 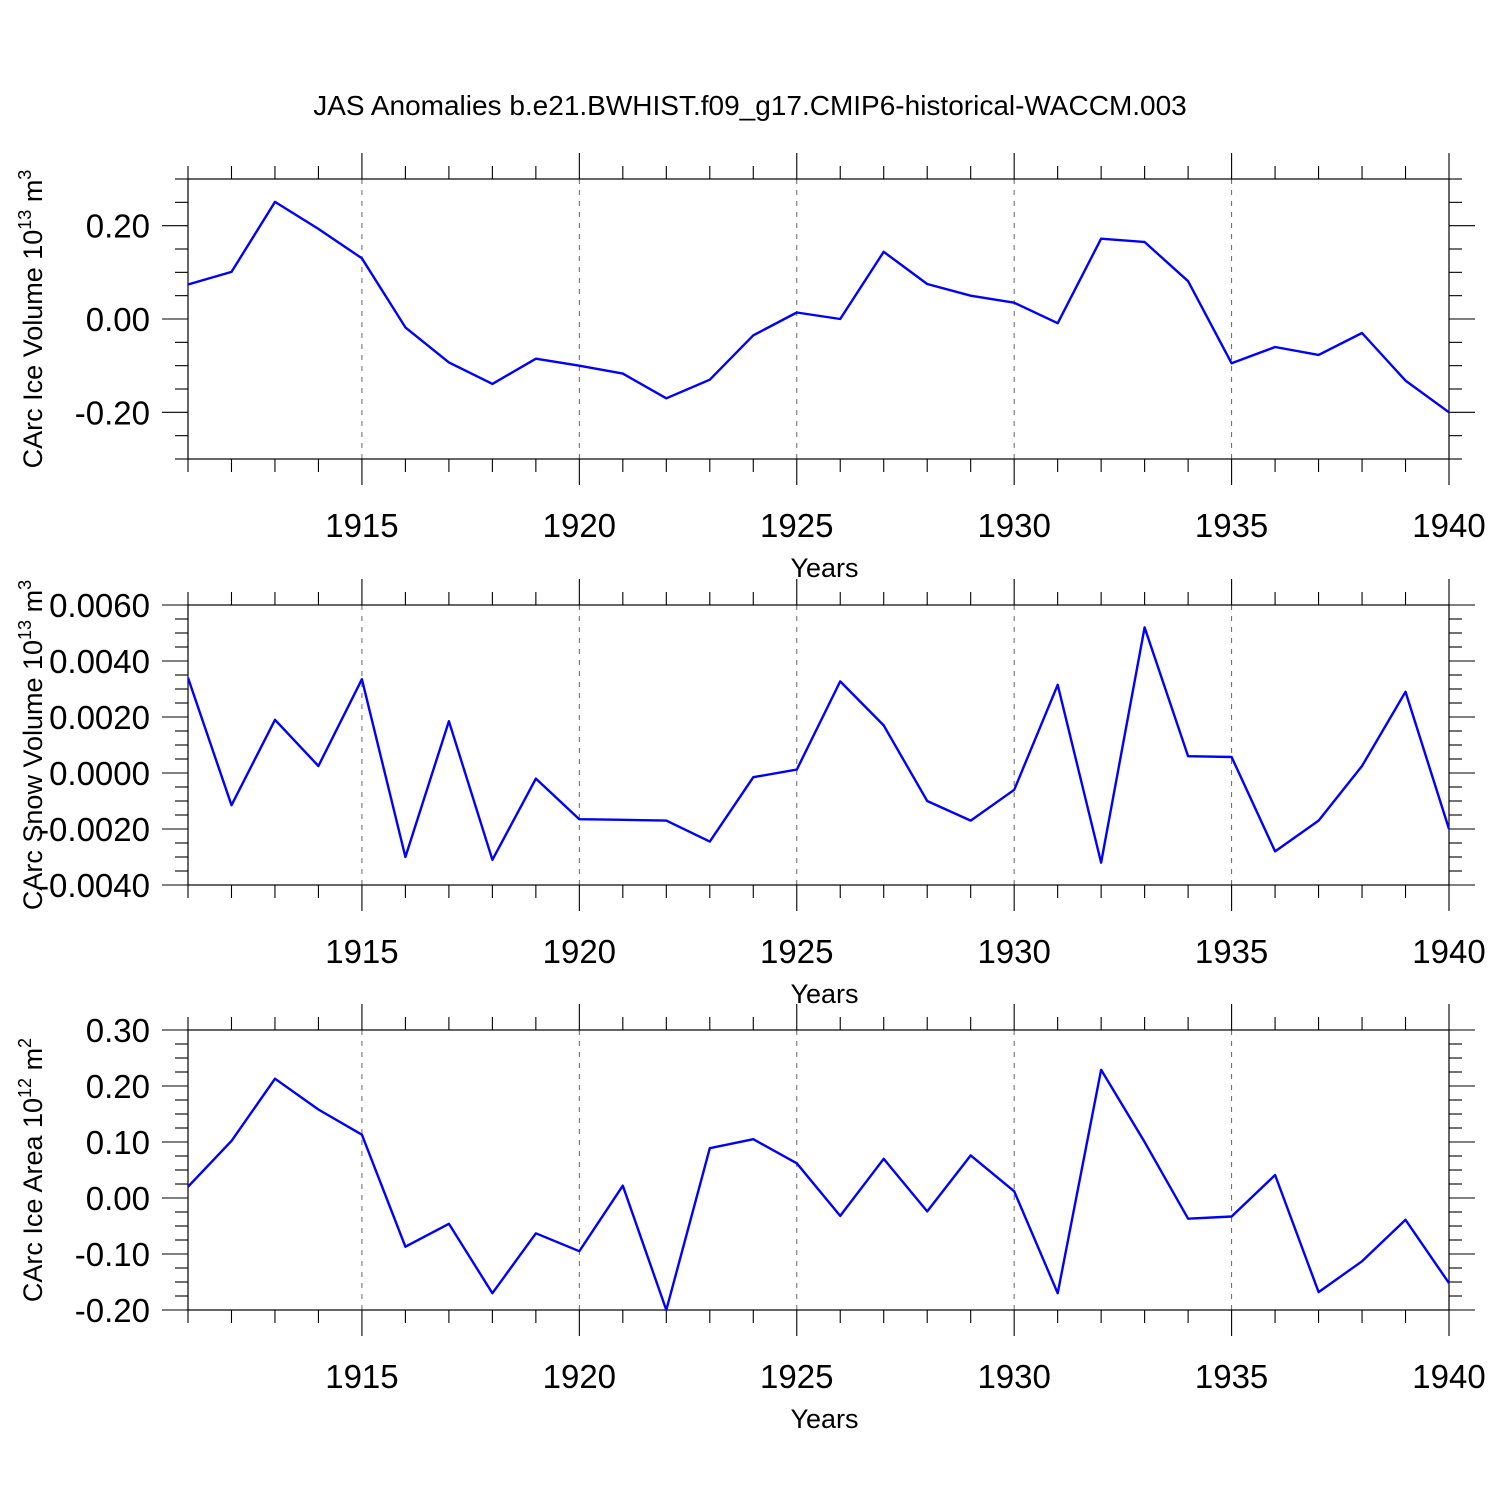 I want to click on y-tick-label: -0.10, so click(x=112, y=1254).